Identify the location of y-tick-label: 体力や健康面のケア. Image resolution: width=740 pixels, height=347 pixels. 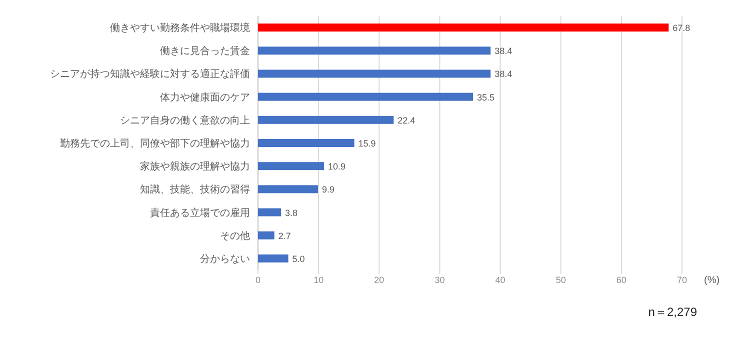
(205, 97).